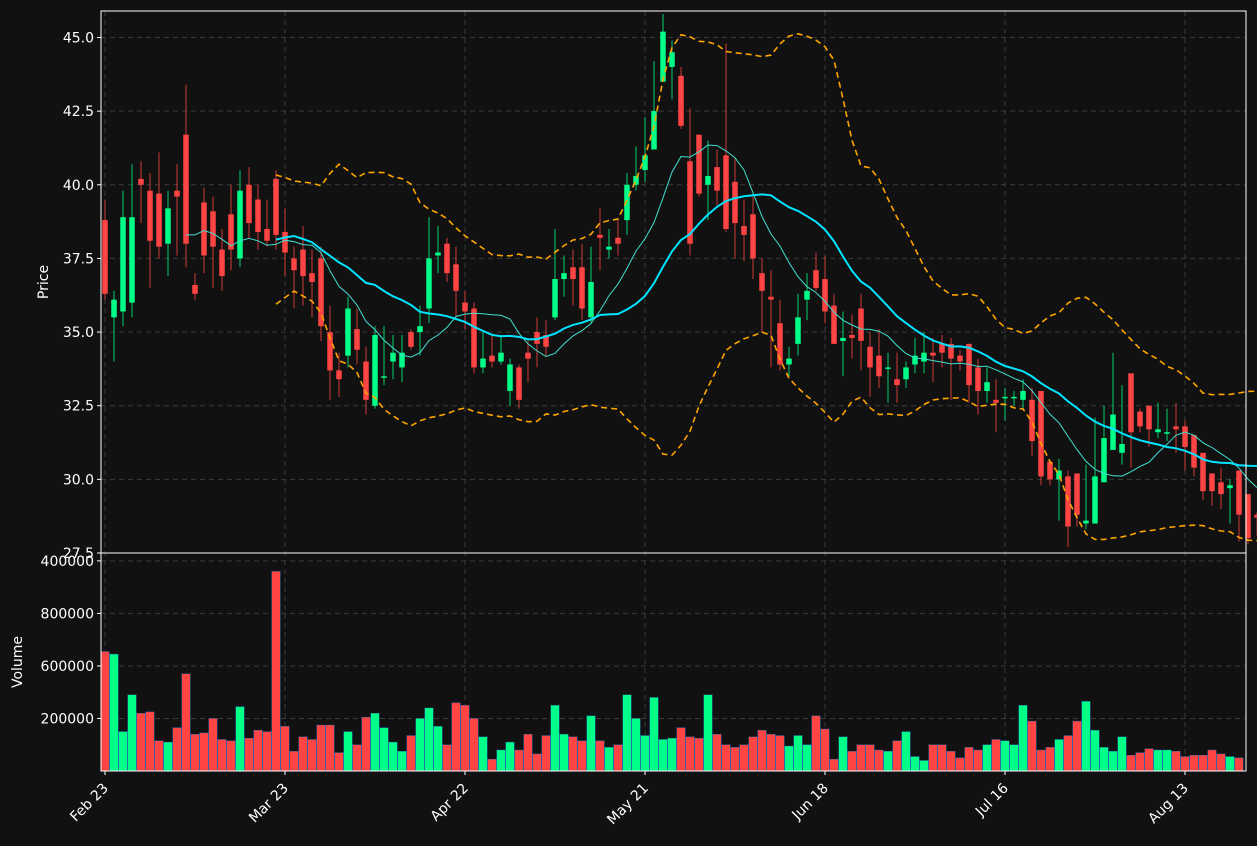  What do you see at coordinates (89, 803) in the screenshot?
I see `x-tick-label: Feb 23` at bounding box center [89, 803].